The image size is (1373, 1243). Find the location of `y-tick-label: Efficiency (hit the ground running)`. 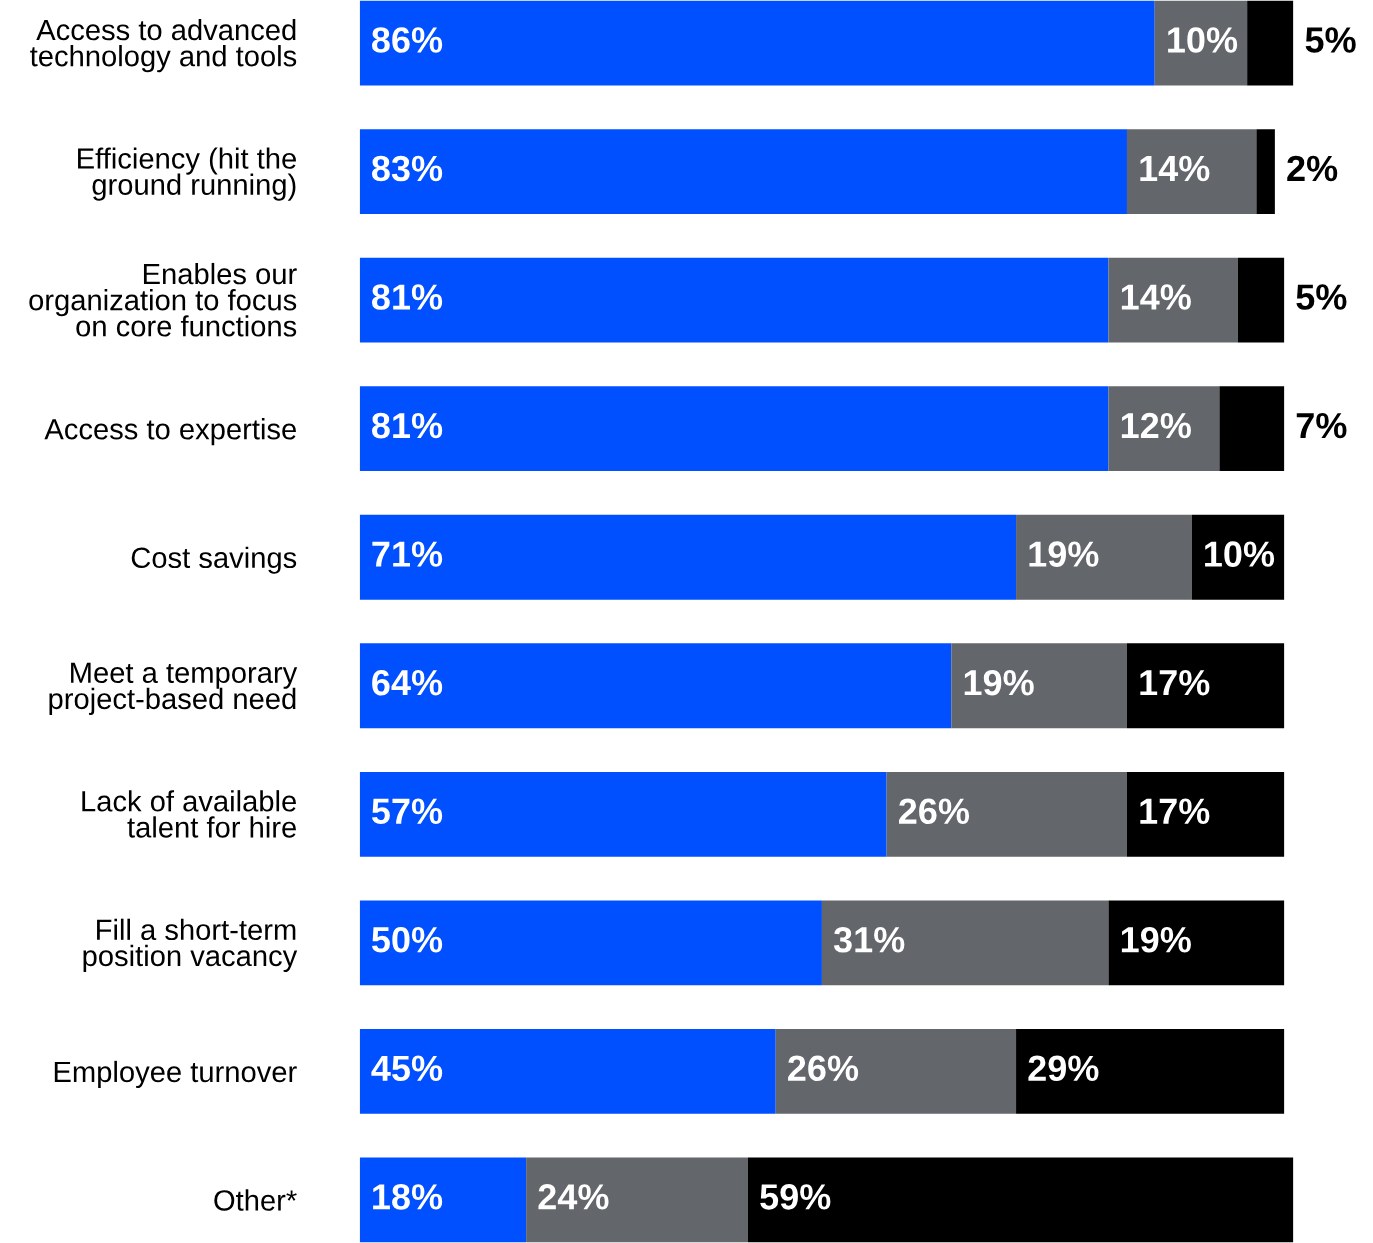

y-tick-label: Efficiency (hit the ground running) is located at coordinates (187, 174).